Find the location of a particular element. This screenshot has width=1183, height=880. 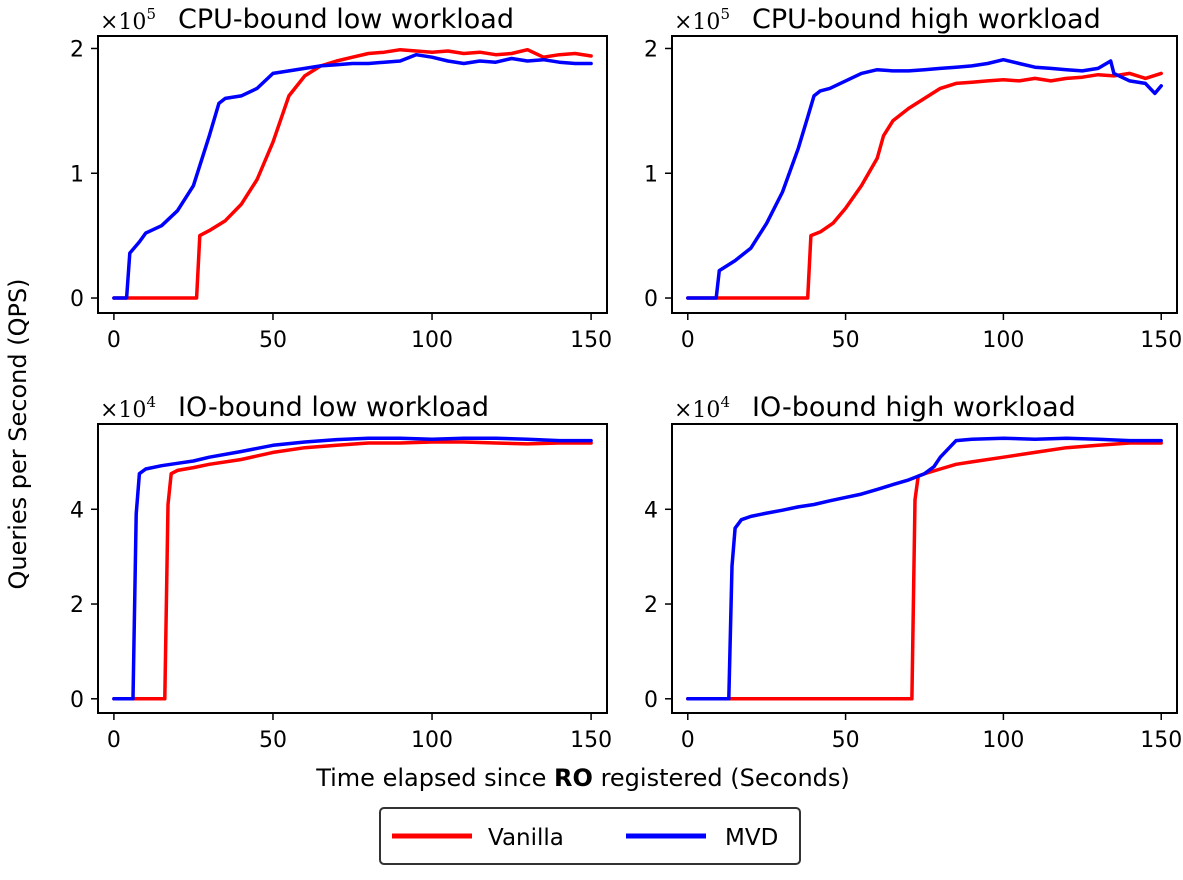

chart-title: CPU-bound low workload is located at coordinates (346, 19).